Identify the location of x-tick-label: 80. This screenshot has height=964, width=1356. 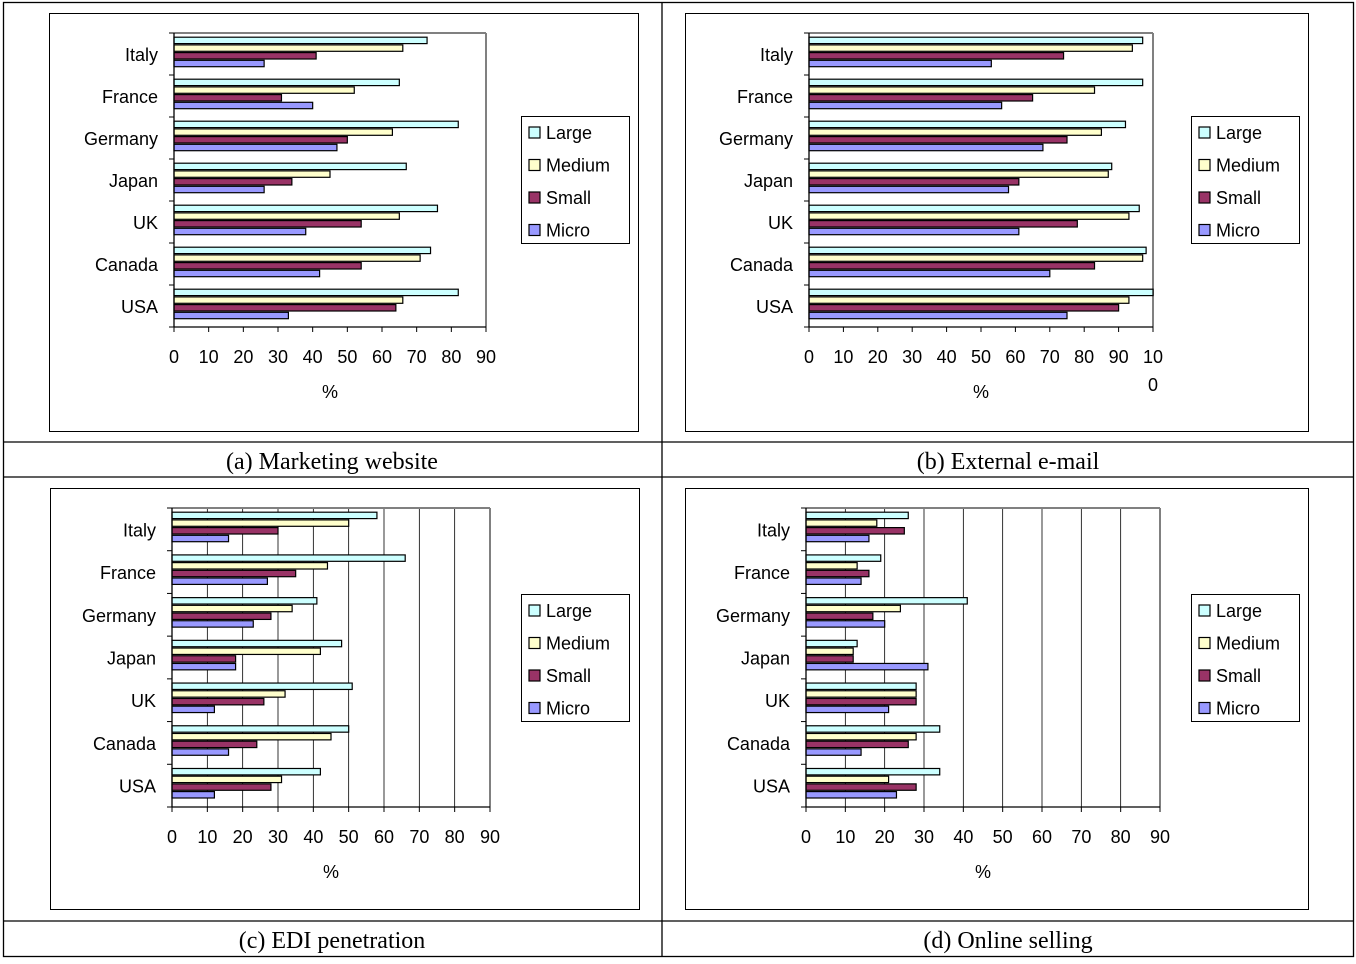
(455, 837).